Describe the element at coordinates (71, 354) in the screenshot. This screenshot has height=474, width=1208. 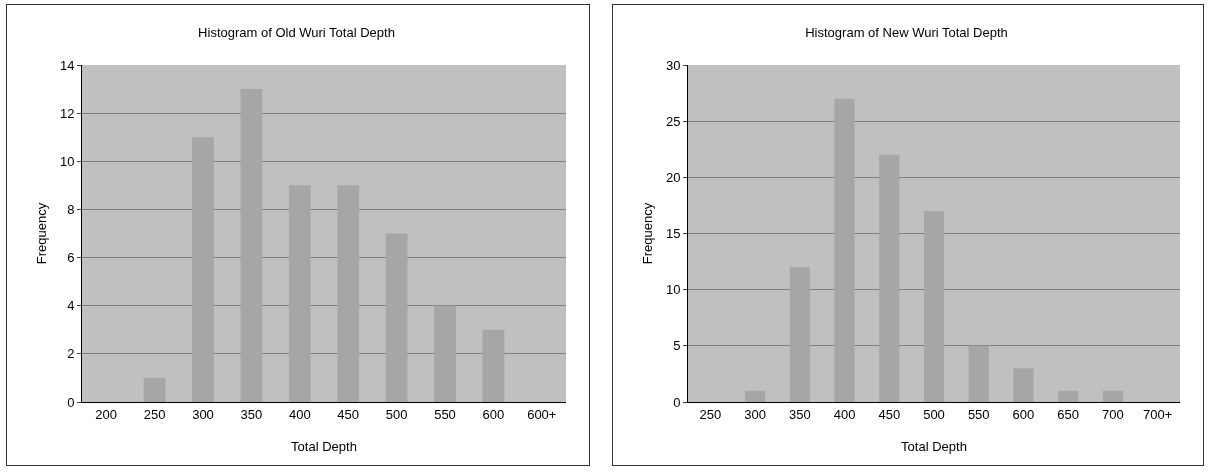
I see `y-tick-label: 2` at that location.